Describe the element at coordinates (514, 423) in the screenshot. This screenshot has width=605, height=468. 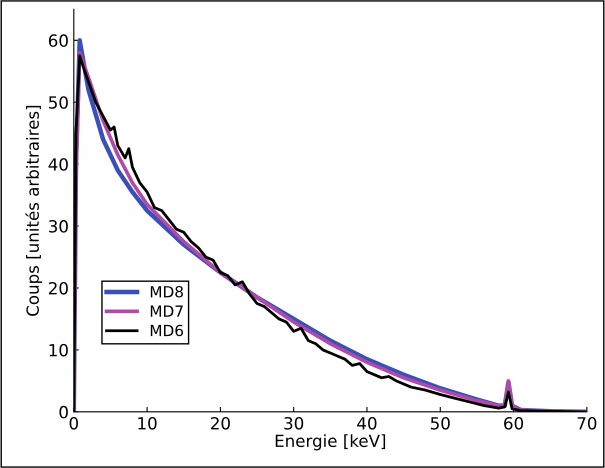
I see `x-tick-label: 60` at that location.